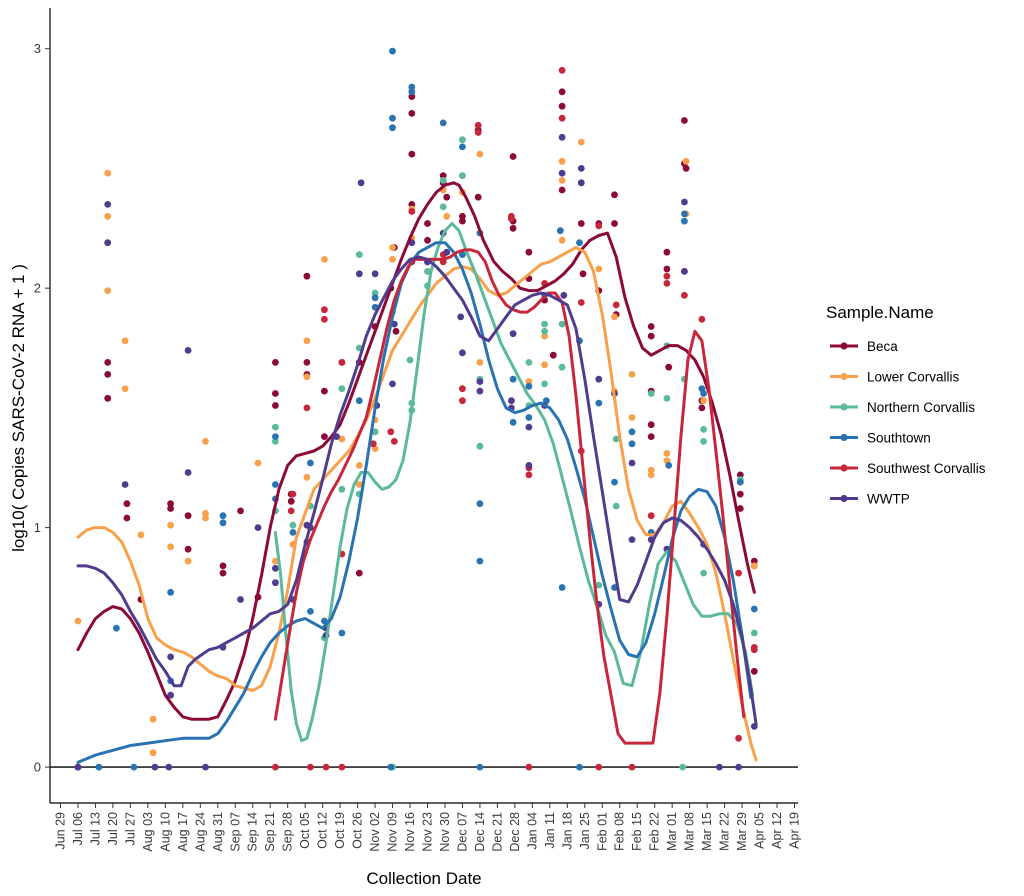  Describe the element at coordinates (888, 499) in the screenshot. I see `legend-label-wwtp: WWTP` at that location.